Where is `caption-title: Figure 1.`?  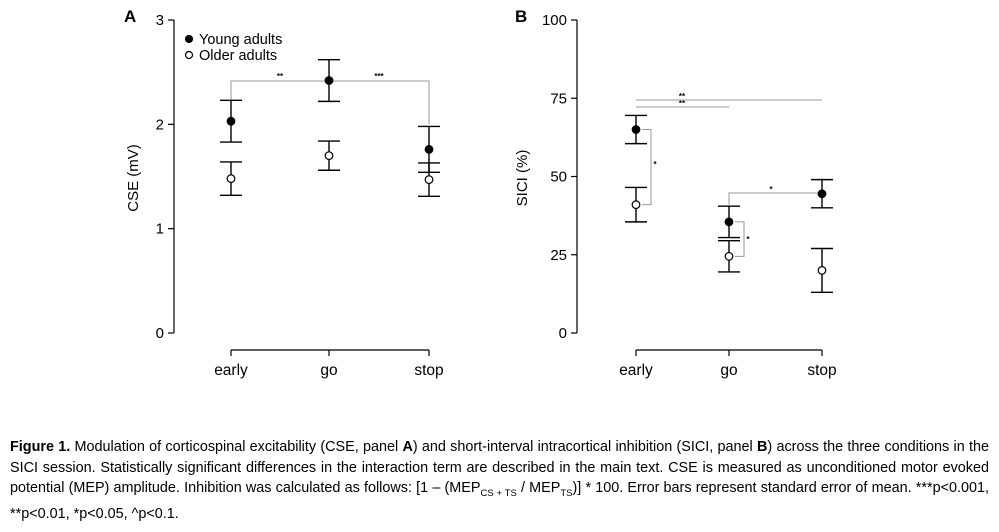 caption-title: Figure 1. is located at coordinates (40, 447).